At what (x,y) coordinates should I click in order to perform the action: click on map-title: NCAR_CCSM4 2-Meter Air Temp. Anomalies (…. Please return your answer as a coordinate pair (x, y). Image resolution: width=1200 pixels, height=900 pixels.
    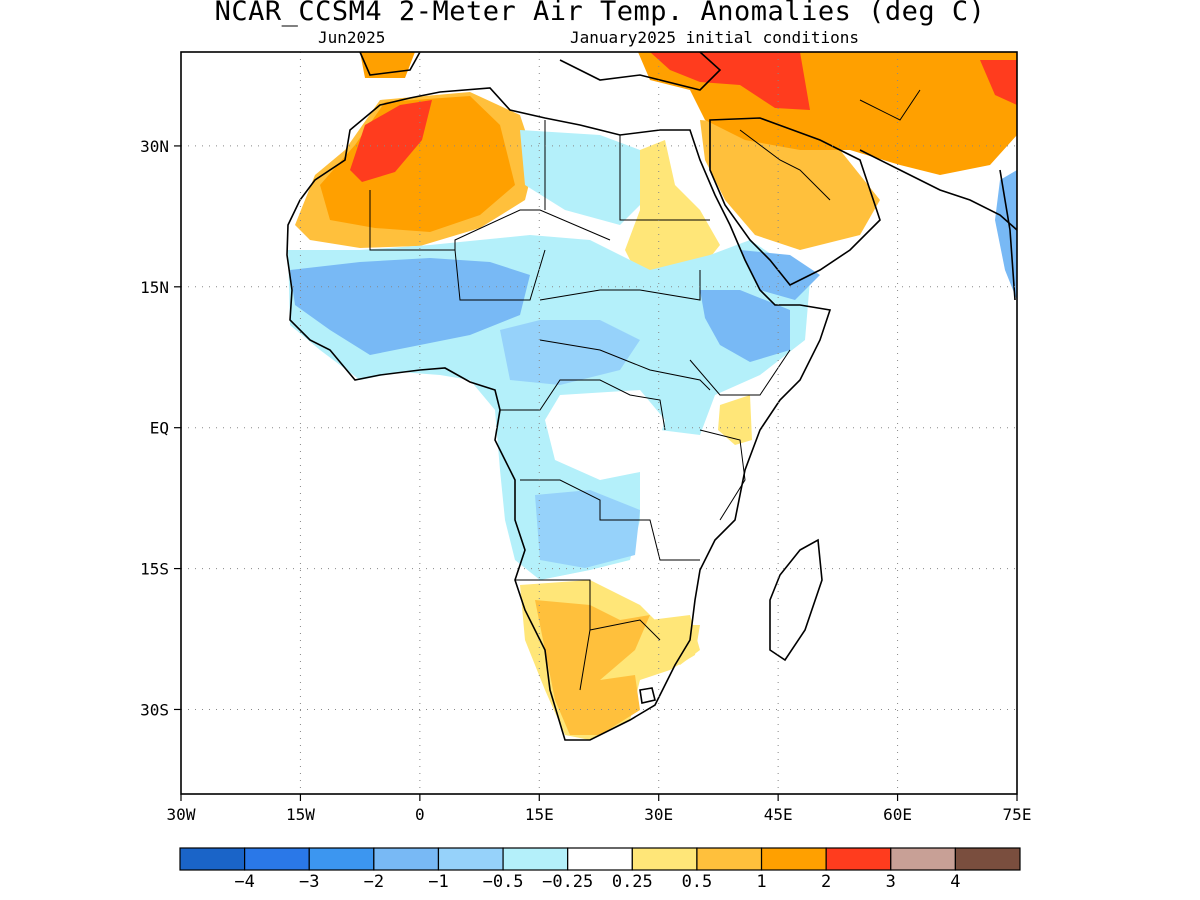
    Looking at the image, I should click on (600, 13).